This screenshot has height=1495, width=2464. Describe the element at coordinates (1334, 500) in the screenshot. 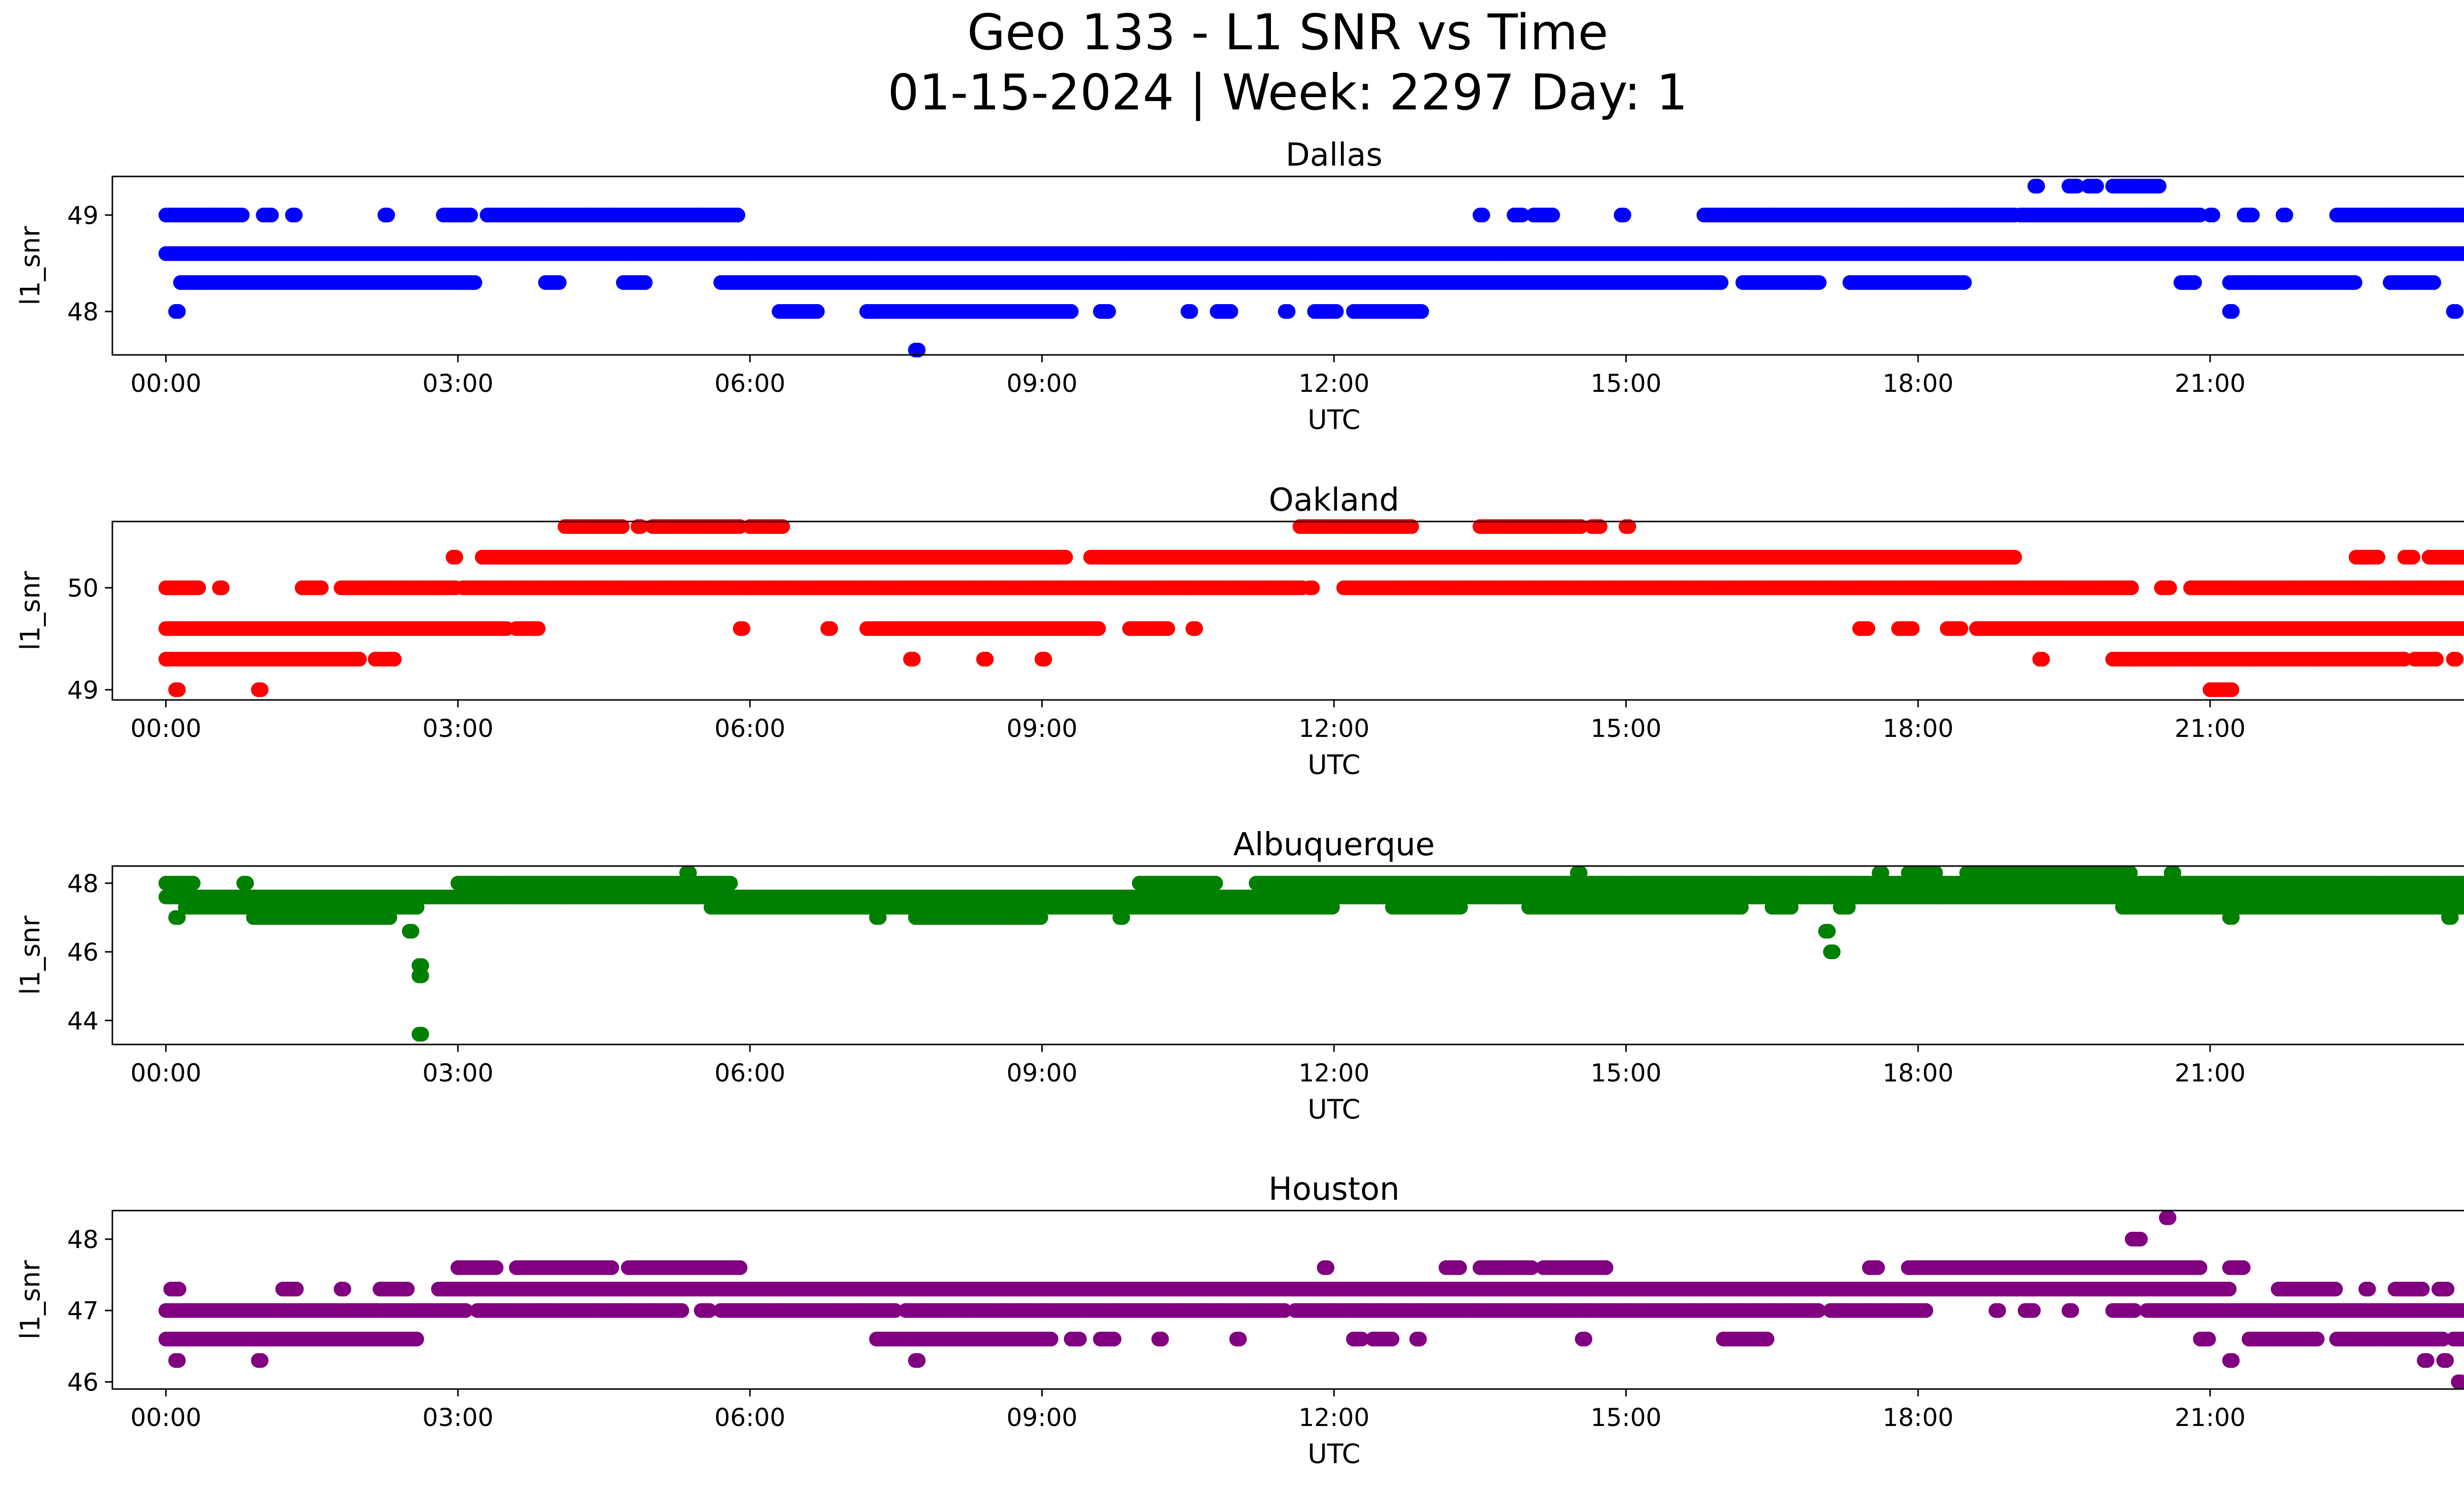

I see `subplot-title: Oakland` at that location.